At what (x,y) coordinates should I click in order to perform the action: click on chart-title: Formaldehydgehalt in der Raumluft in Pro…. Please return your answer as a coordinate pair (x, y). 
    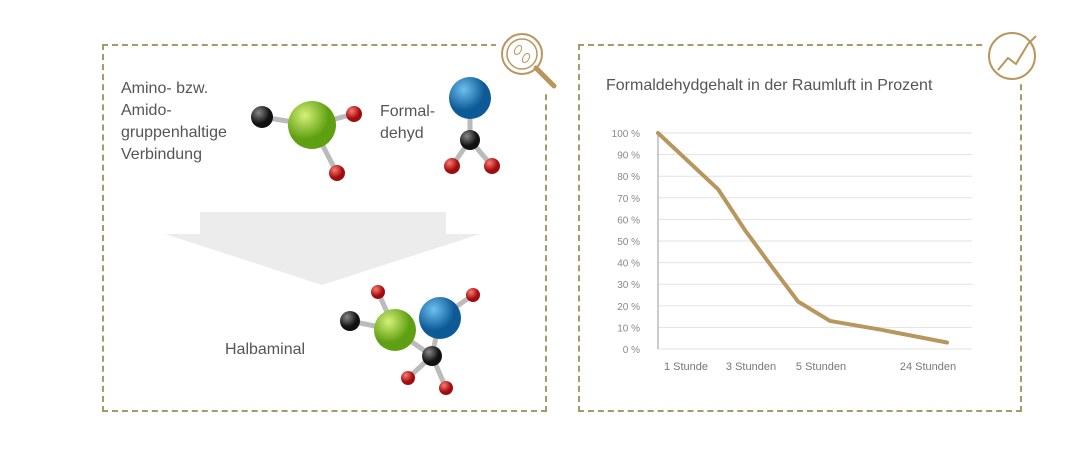
    Looking at the image, I should click on (769, 85).